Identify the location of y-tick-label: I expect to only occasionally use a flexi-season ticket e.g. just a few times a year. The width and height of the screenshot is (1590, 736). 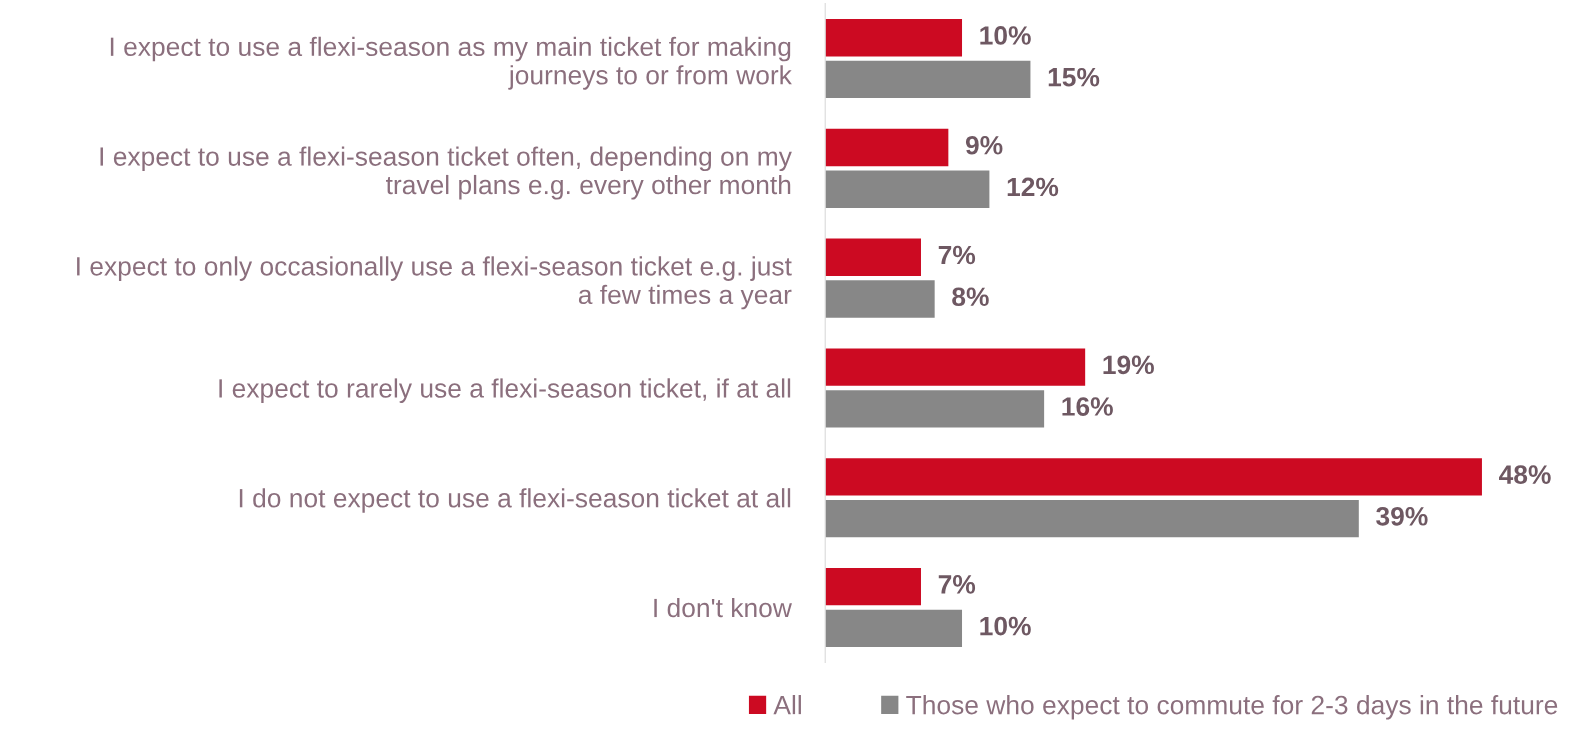
(434, 283).